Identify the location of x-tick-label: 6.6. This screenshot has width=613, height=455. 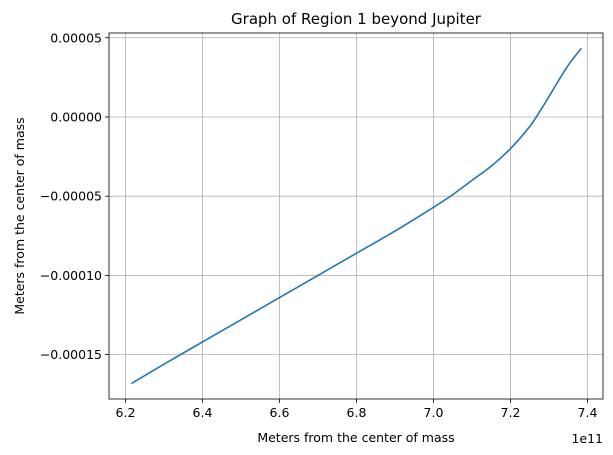
(280, 412).